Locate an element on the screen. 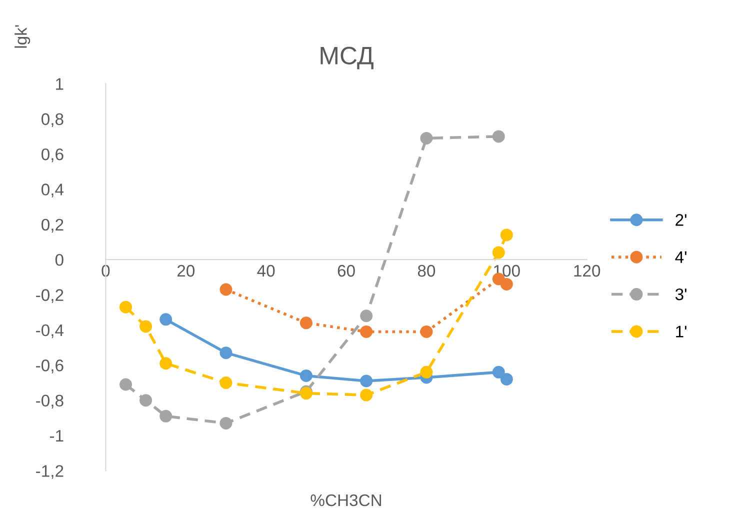  y-tick-label: 0 is located at coordinates (59, 260).